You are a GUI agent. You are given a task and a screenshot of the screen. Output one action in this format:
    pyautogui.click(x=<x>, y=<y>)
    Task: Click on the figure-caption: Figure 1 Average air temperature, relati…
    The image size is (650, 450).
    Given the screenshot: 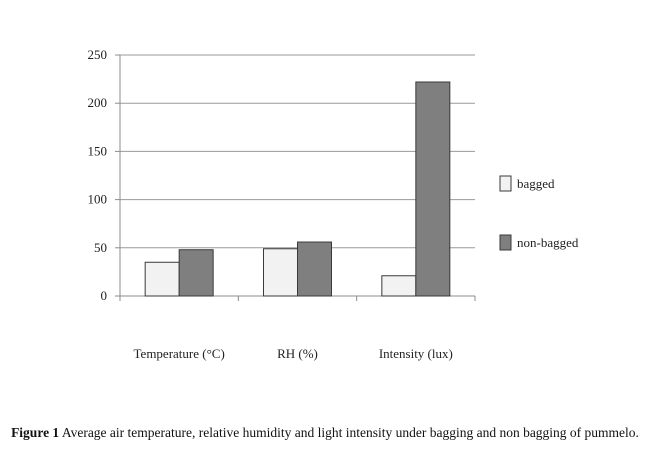 What is the action you would take?
    pyautogui.click(x=325, y=433)
    